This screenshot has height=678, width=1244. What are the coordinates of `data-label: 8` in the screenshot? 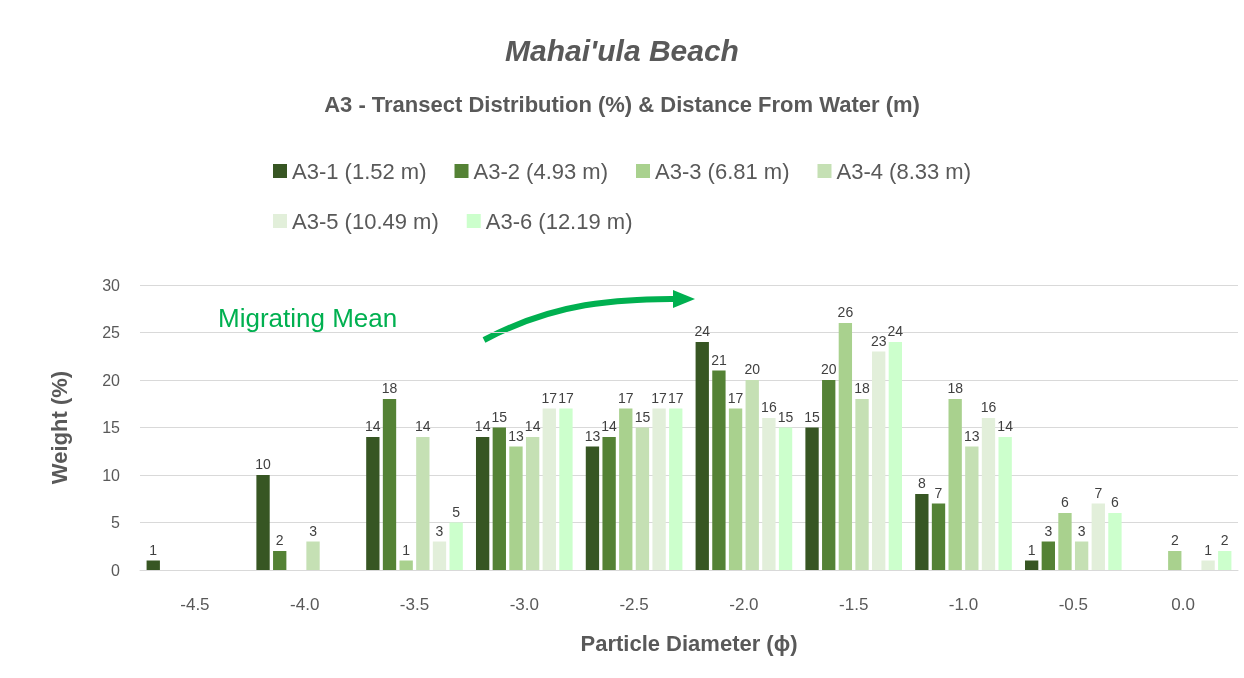 It's located at (921, 483).